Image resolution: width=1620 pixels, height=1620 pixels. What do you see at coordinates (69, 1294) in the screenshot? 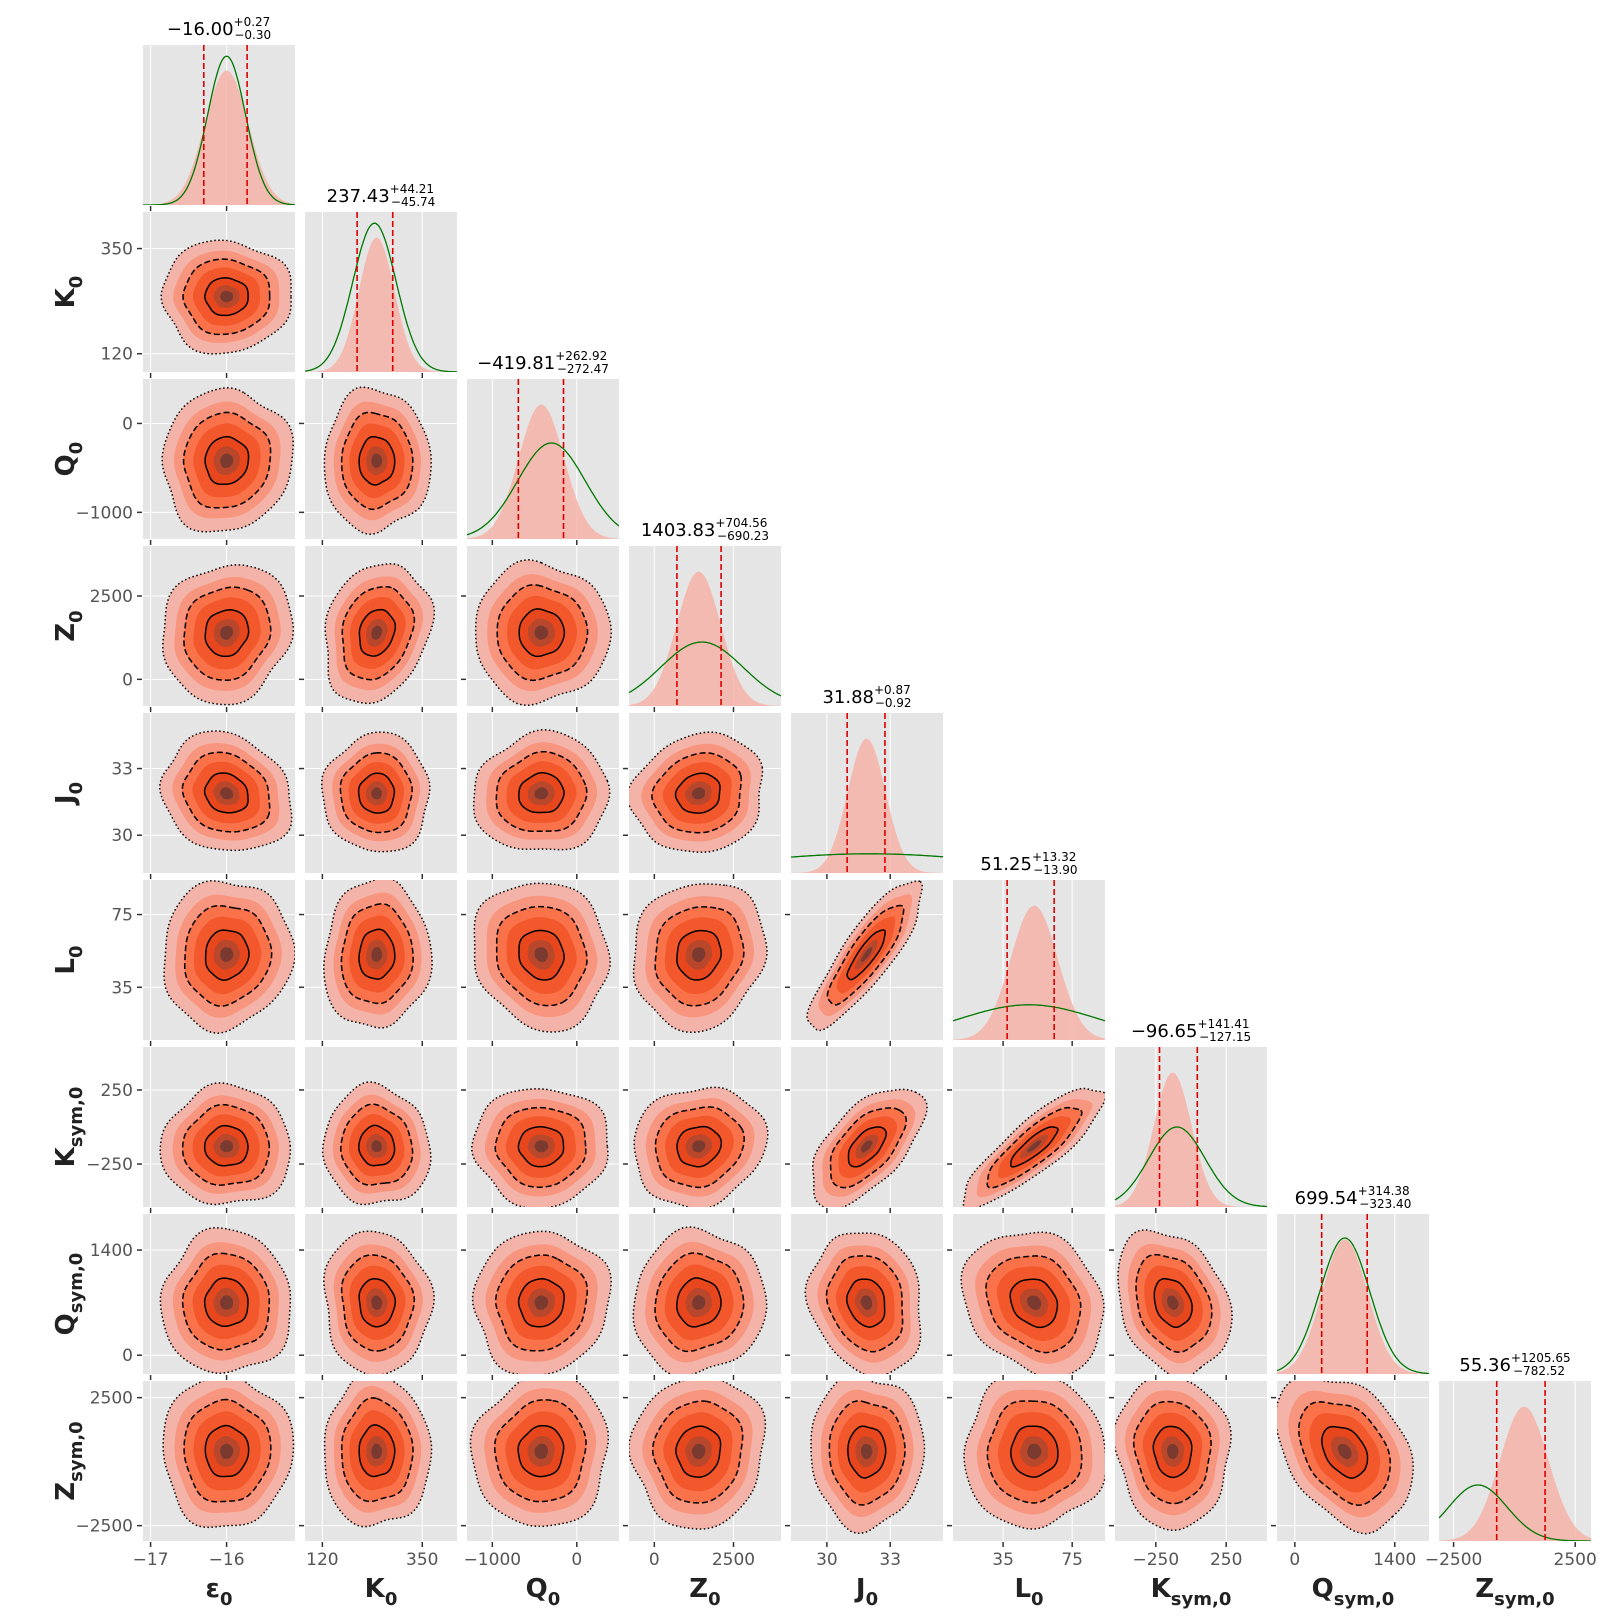
I see `y-axis-label: Qsym,0` at bounding box center [69, 1294].